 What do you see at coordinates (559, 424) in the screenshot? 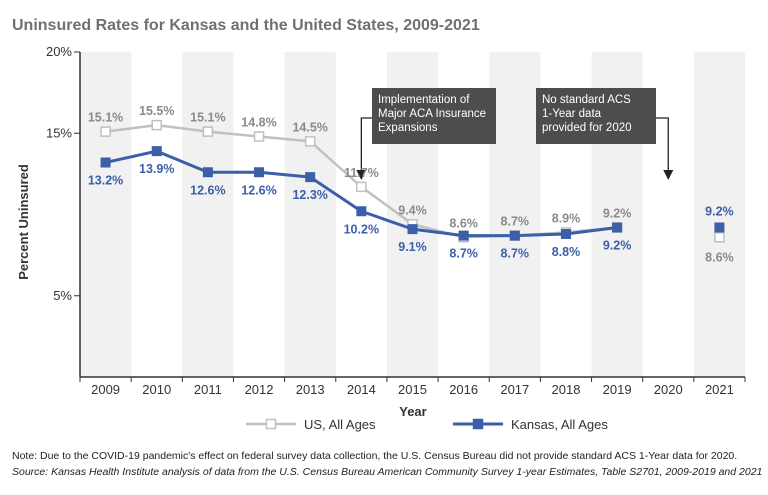
I see `legend-label: Kansas, All Ages` at bounding box center [559, 424].